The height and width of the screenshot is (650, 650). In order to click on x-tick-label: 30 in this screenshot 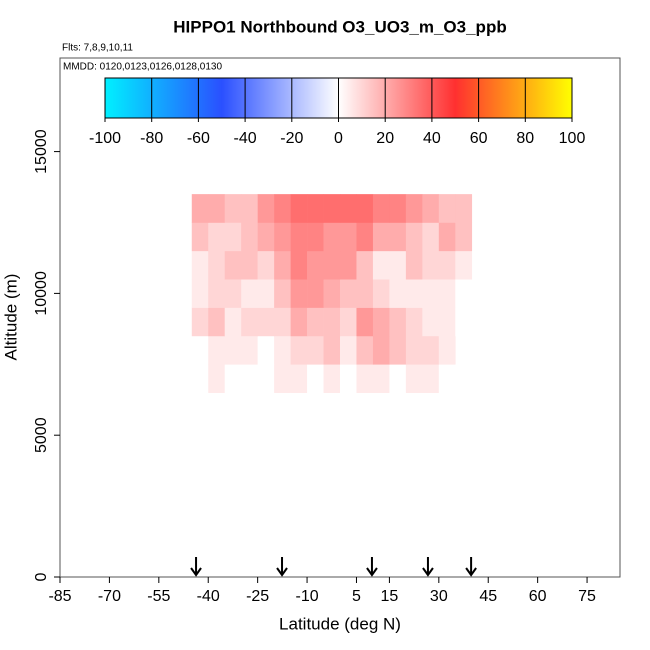, I will do `click(439, 596)`.